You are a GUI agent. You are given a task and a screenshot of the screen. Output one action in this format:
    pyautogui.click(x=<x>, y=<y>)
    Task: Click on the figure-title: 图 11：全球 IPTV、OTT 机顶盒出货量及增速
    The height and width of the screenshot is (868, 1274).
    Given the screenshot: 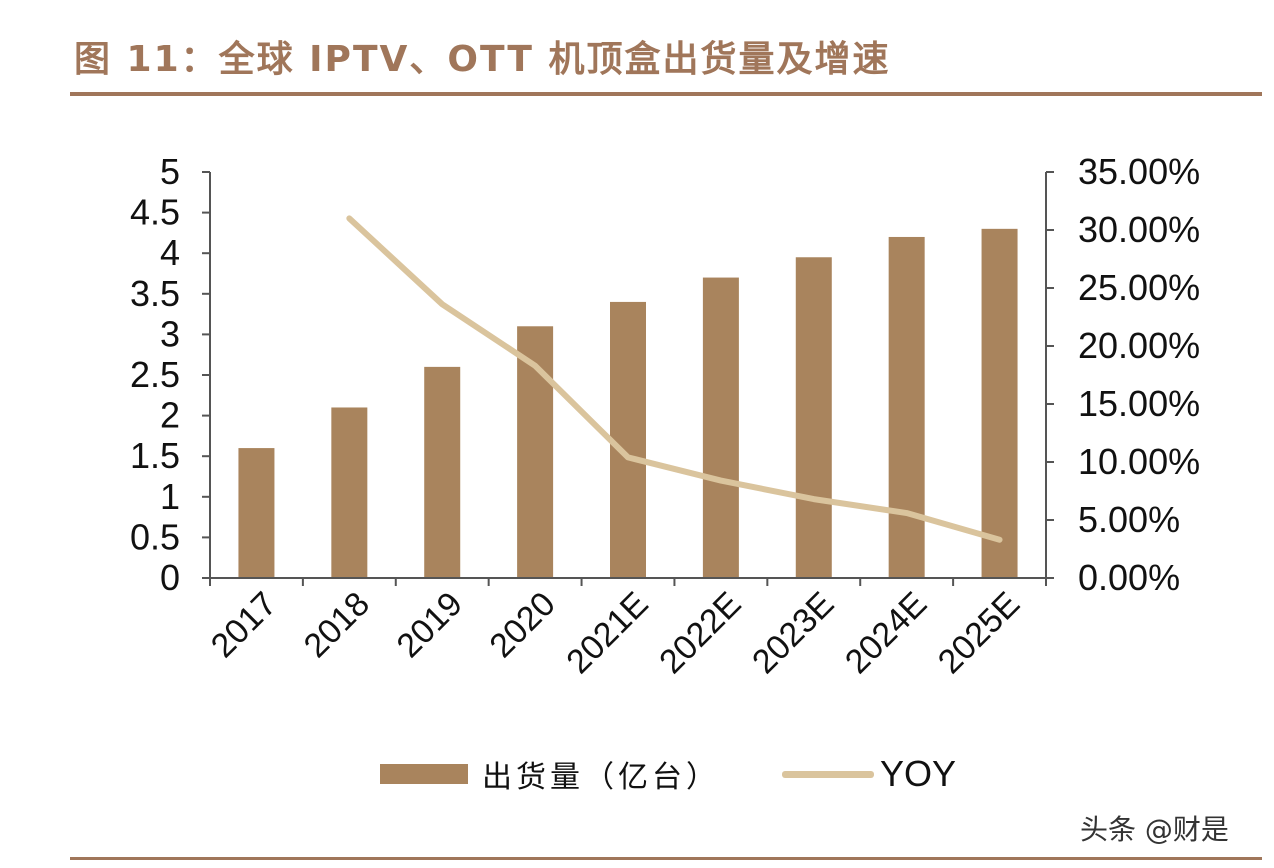 What is the action you would take?
    pyautogui.click(x=482, y=59)
    